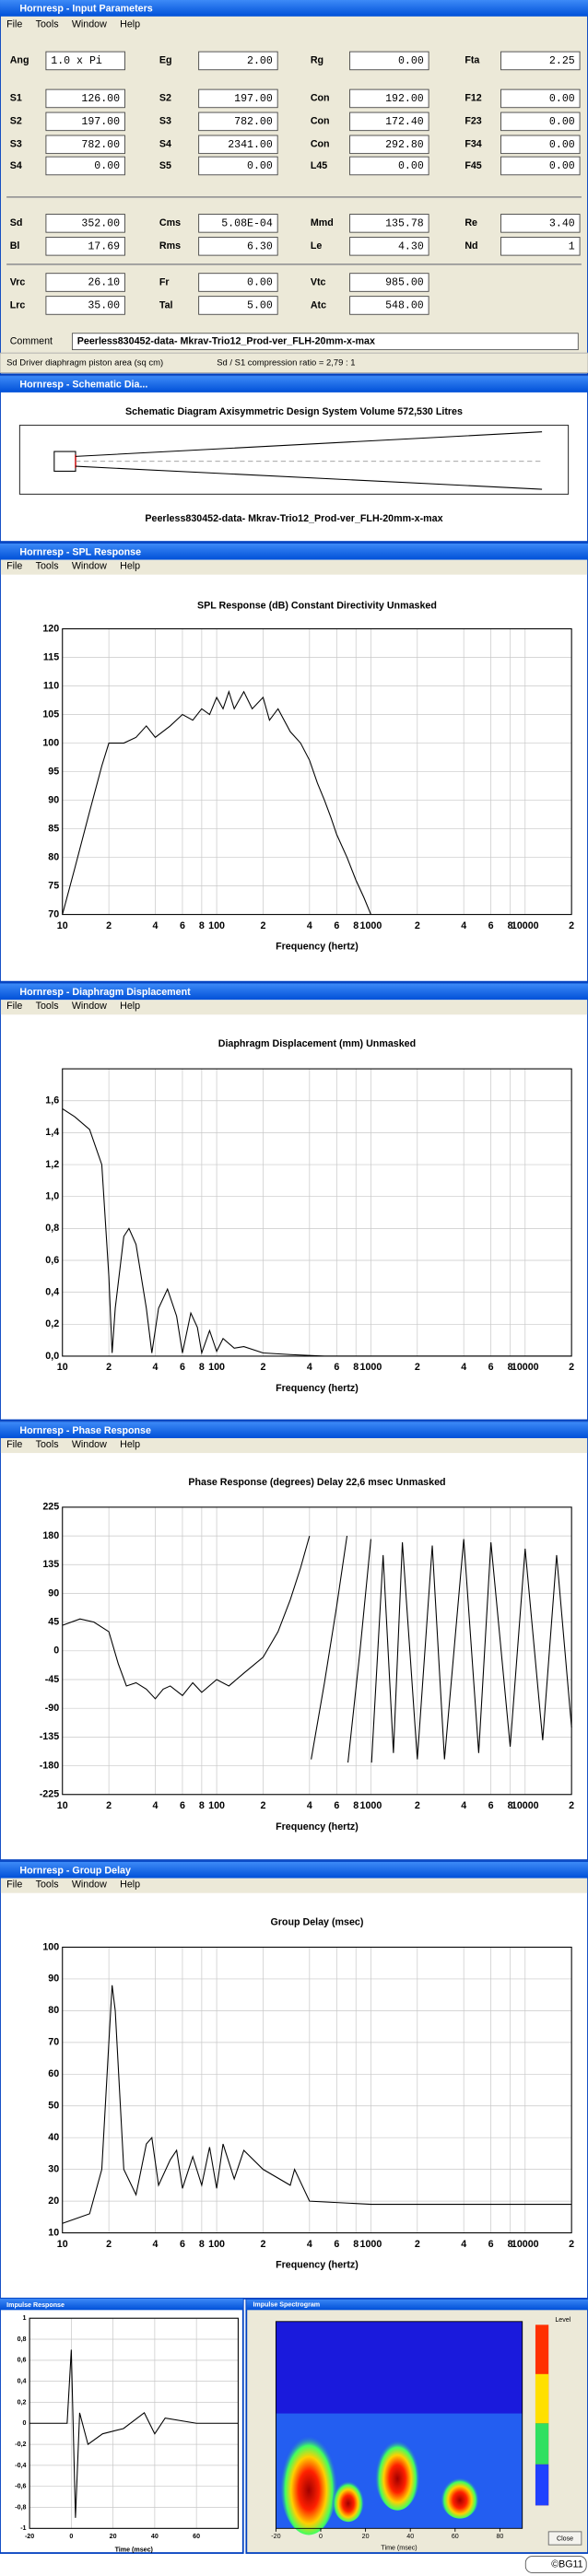 This screenshot has width=588, height=2576. Describe the element at coordinates (101, 145) in the screenshot. I see `field-value: 782.00` at that location.